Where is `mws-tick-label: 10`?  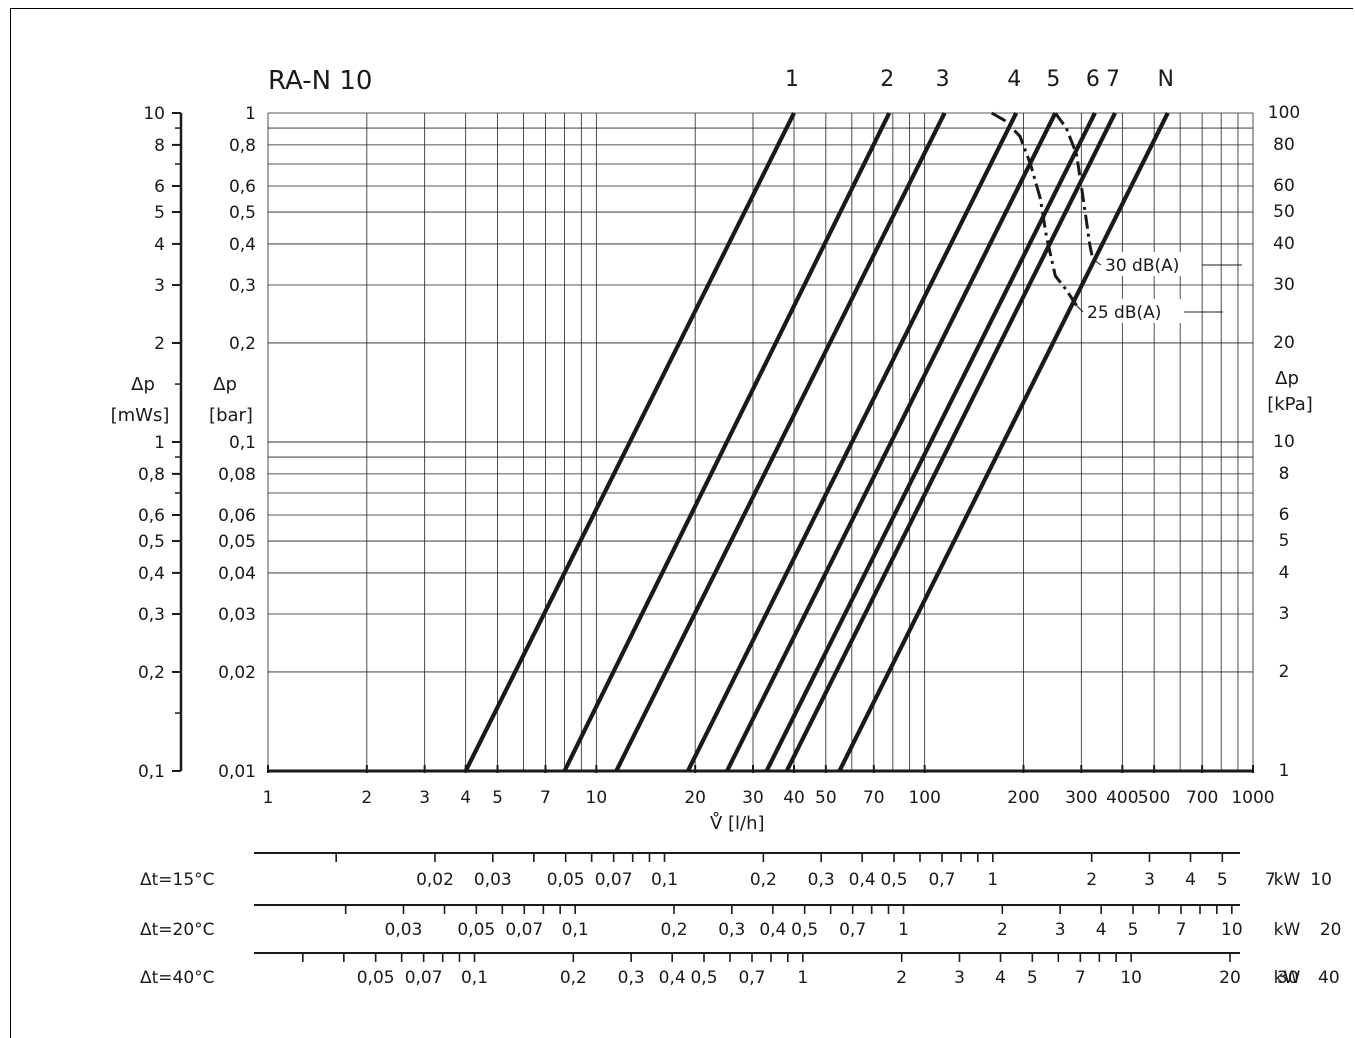 mws-tick-label: 10 is located at coordinates (154, 114).